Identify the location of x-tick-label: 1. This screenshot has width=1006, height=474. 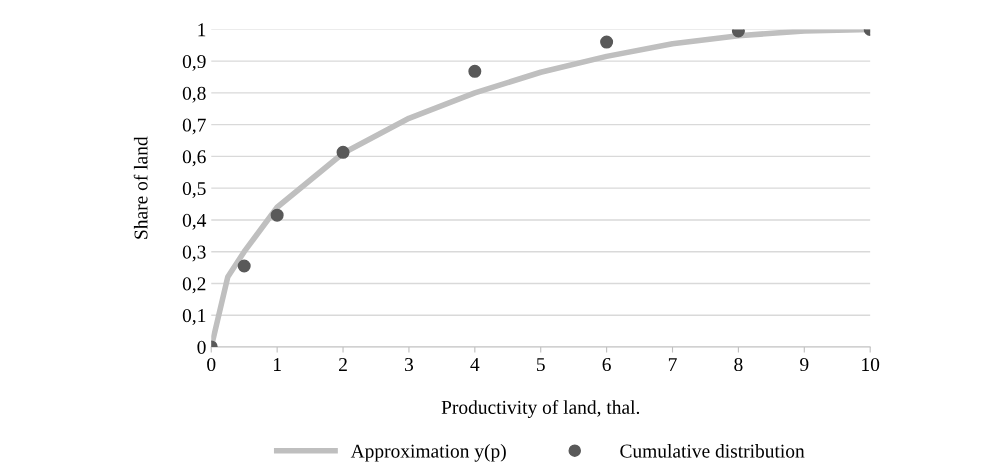
(277, 364).